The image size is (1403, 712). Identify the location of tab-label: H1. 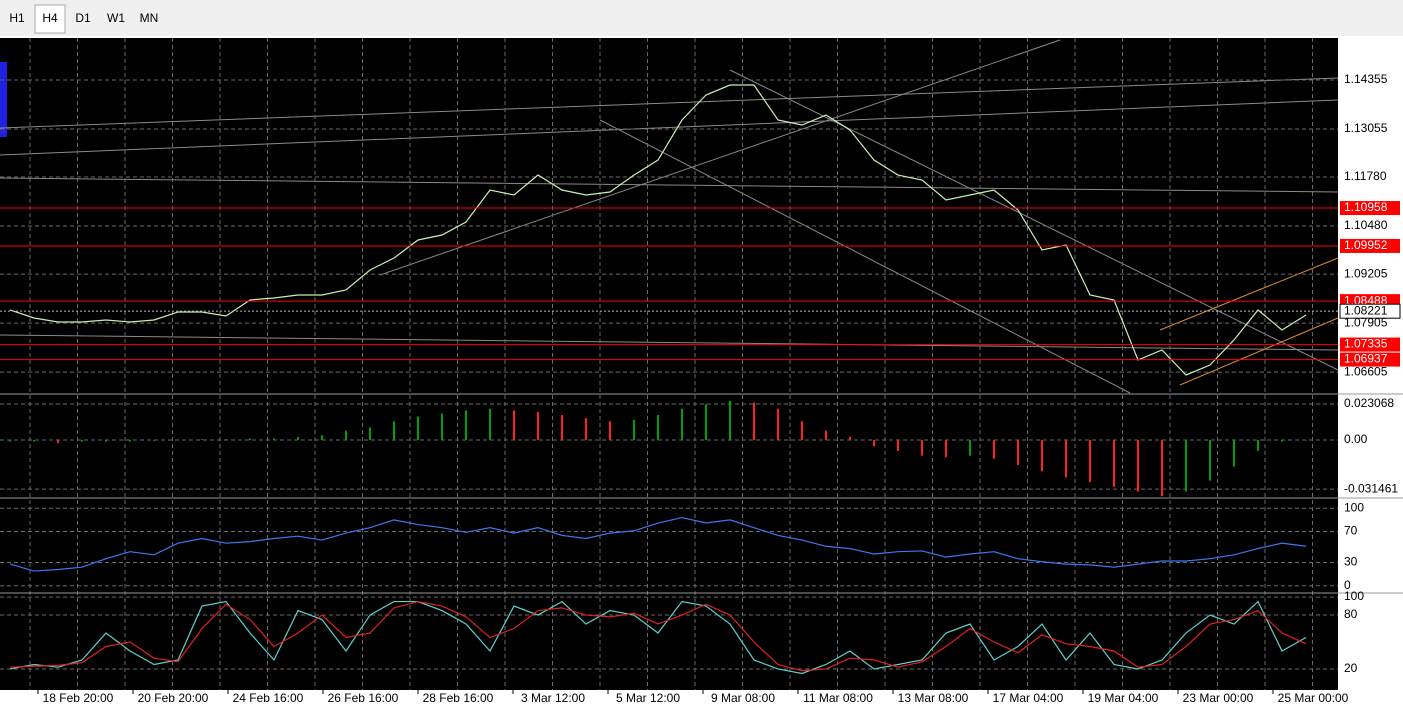
(17, 18).